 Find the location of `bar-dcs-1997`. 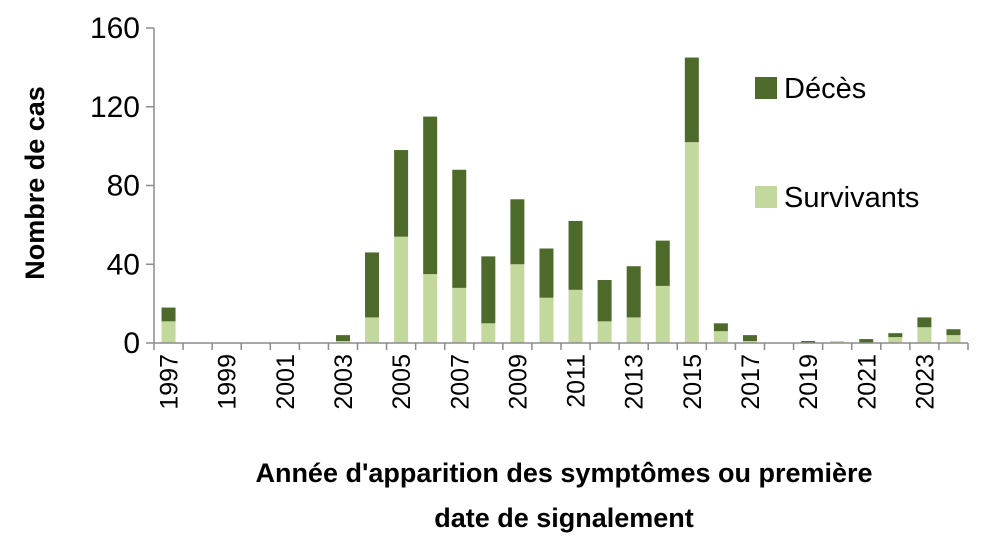

bar-dcs-1997 is located at coordinates (168, 314).